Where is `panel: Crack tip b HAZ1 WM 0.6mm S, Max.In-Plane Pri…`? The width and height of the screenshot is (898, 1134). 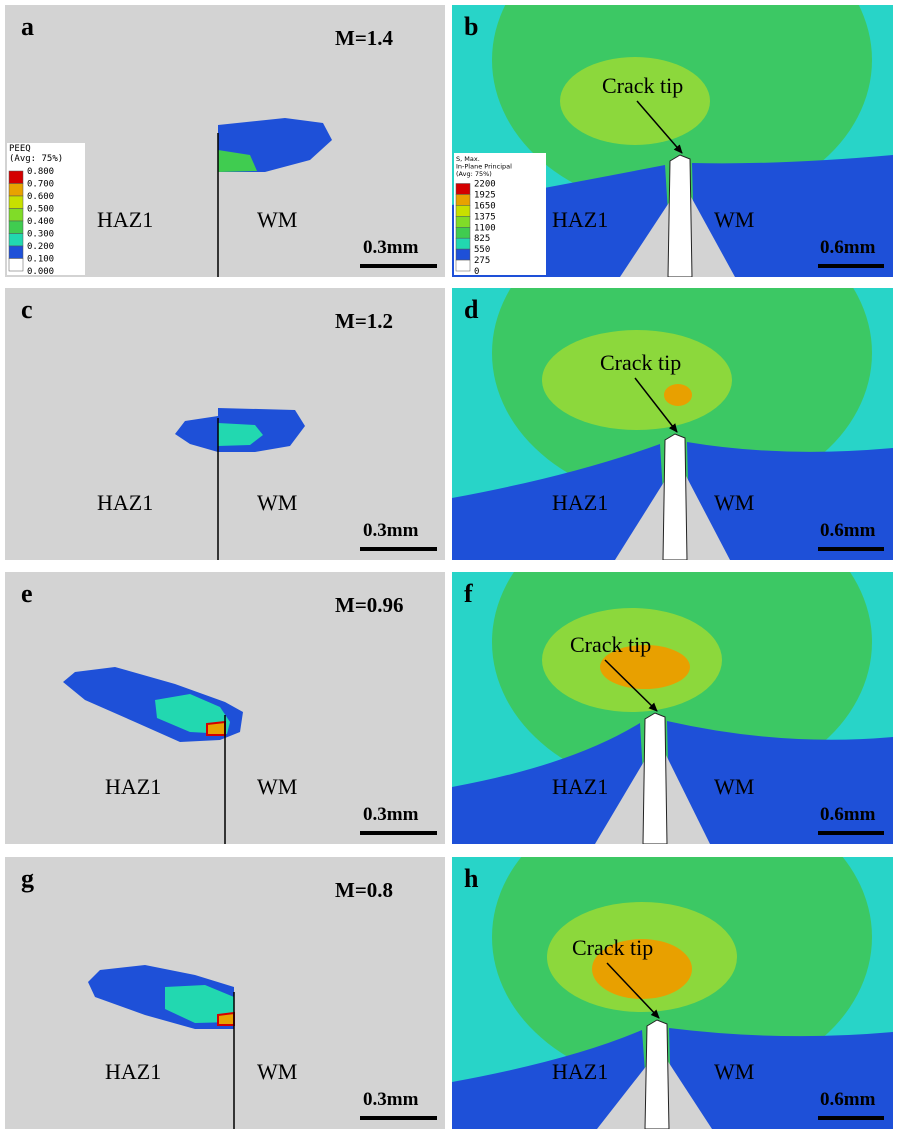
panel: Crack tip b HAZ1 WM 0.6mm S, Max.In-Plane Pri… is located at coordinates (672, 141).